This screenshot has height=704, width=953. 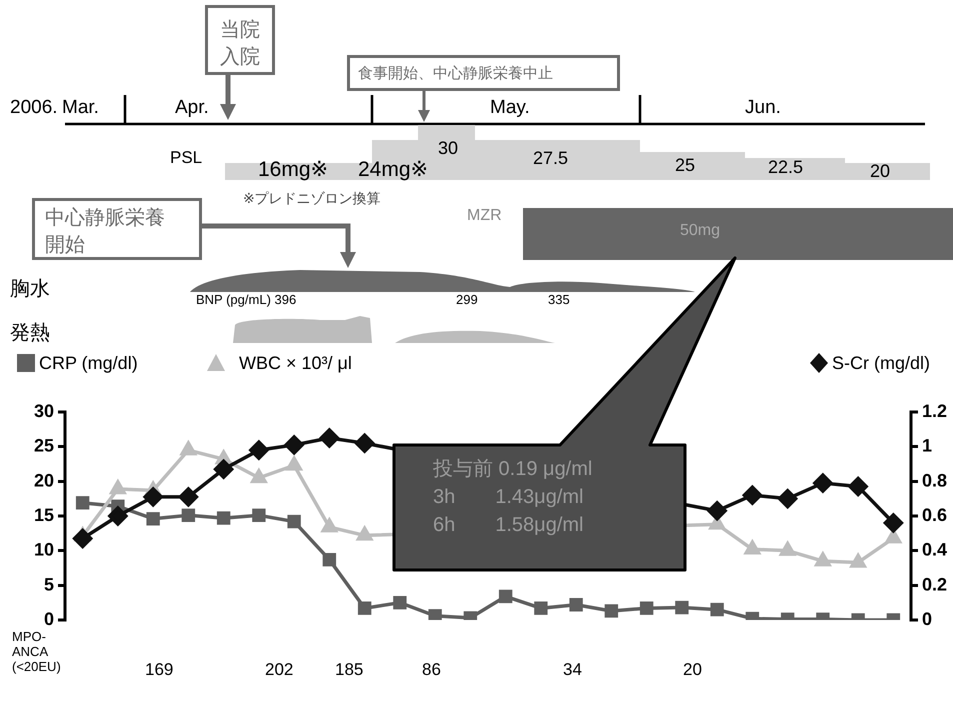 What do you see at coordinates (508, 497) in the screenshot?
I see `annotation: 3h 1.43μg/ml` at bounding box center [508, 497].